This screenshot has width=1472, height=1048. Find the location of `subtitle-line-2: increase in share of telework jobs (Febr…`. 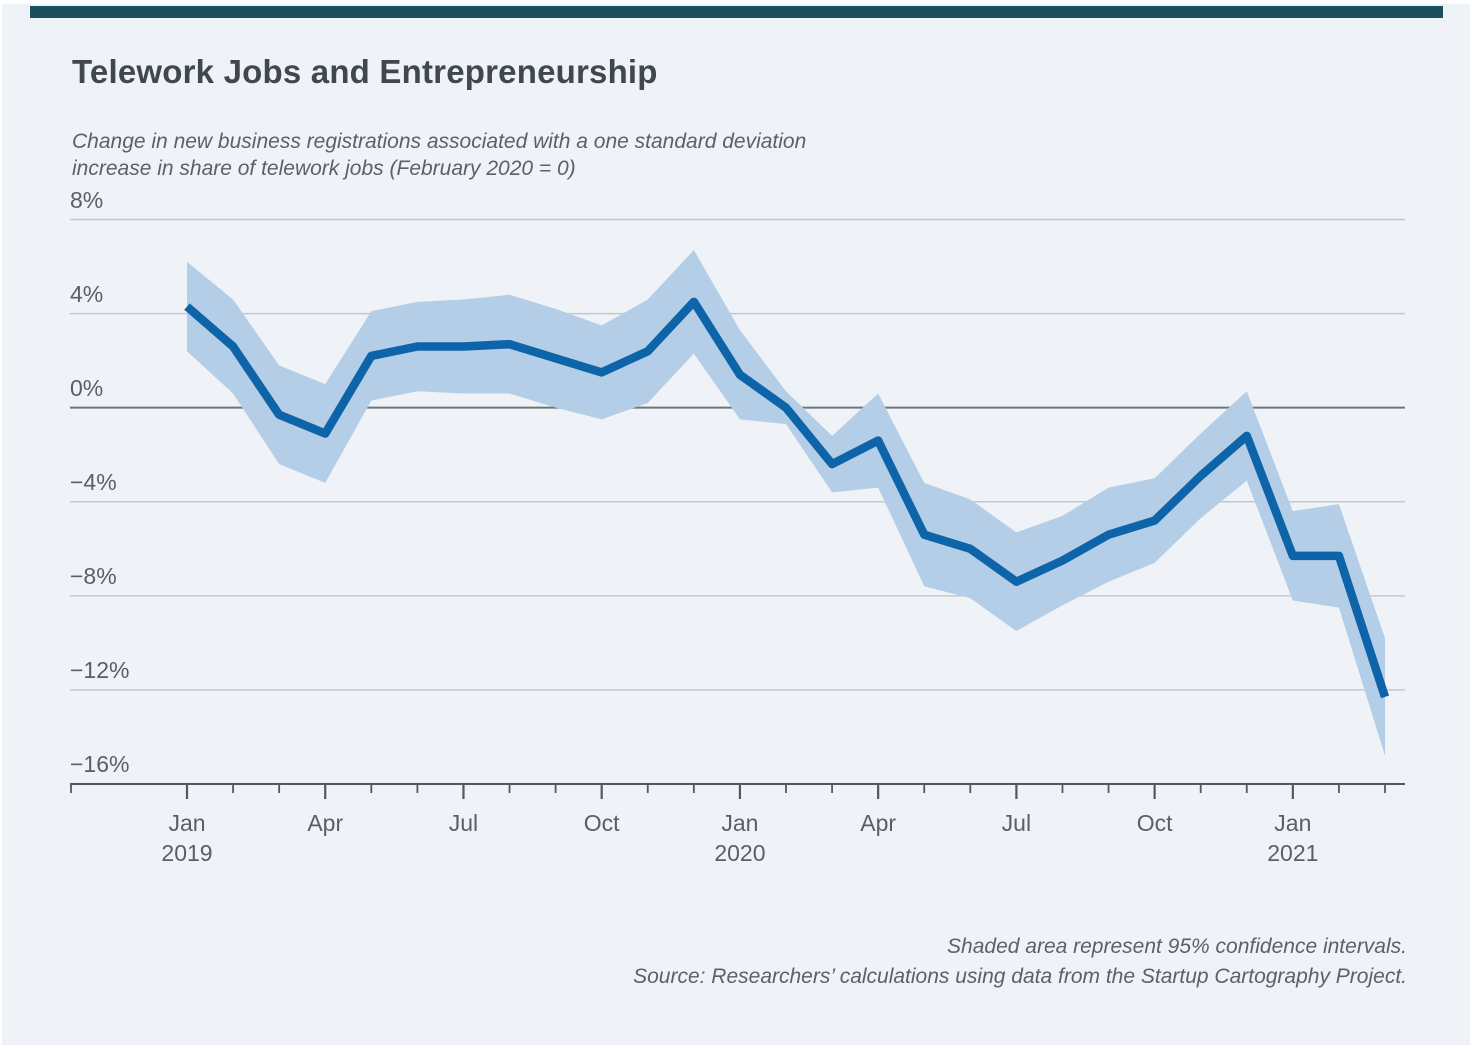

subtitle-line-2: increase in share of telework jobs (Febr… is located at coordinates (324, 168).